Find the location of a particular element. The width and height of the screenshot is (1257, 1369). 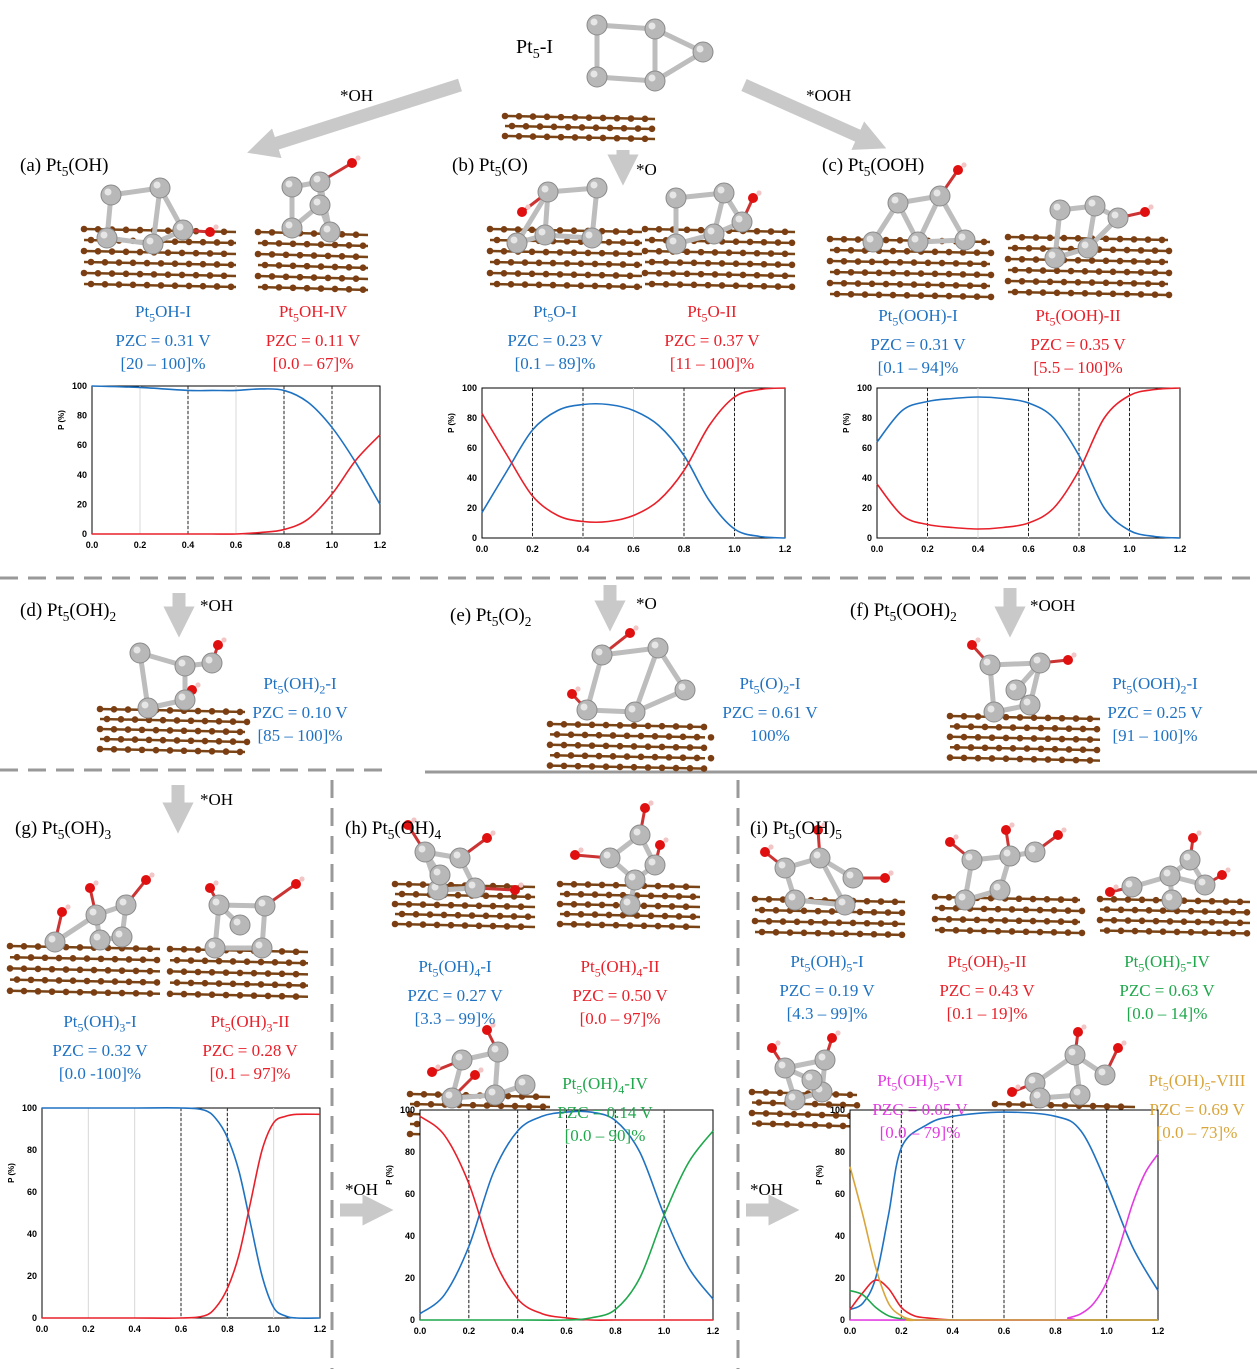

structure-name: Pt5OH-I is located at coordinates (163, 313).